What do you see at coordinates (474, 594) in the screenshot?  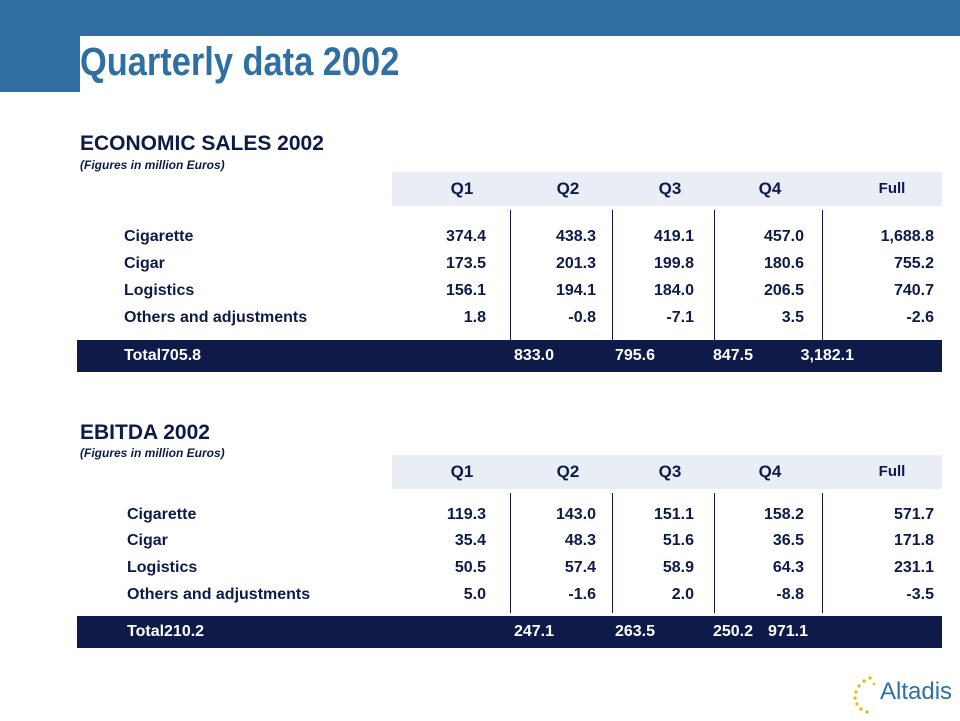 I see `table-cell: 5.0` at bounding box center [474, 594].